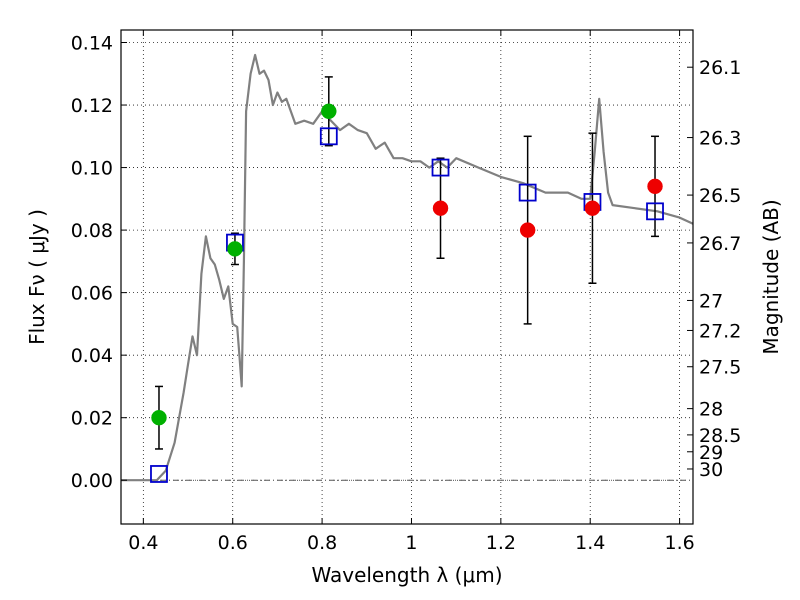 Image resolution: width=800 pixels, height=600 pixels. I want to click on y2-tick-label: 26.3, so click(720, 139).